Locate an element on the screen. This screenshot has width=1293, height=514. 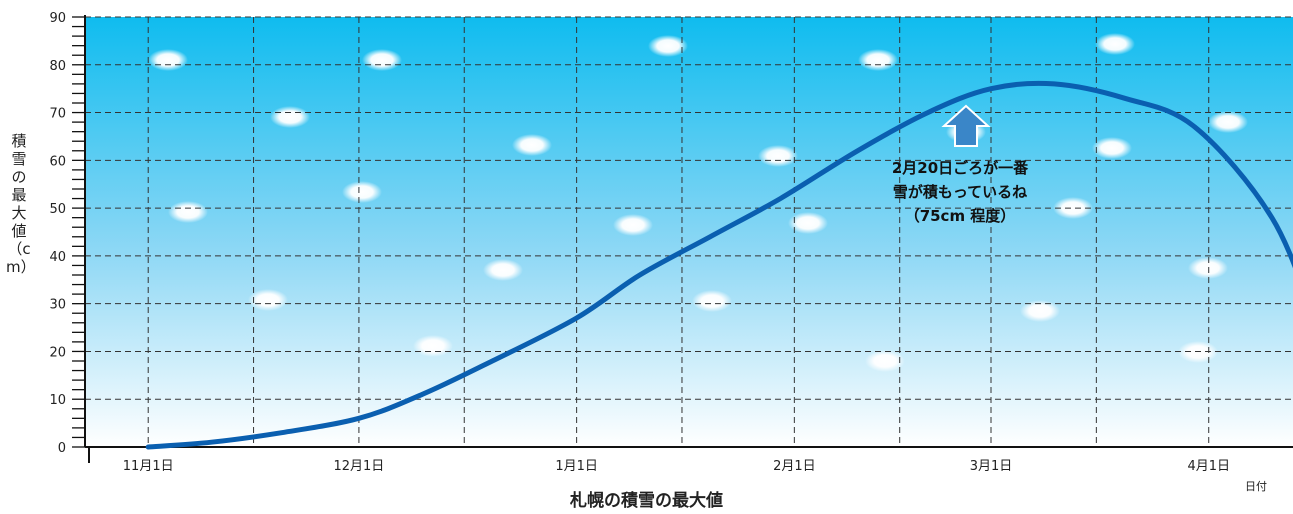
annotation-line-3: （75cm 程度） is located at coordinates (960, 216).